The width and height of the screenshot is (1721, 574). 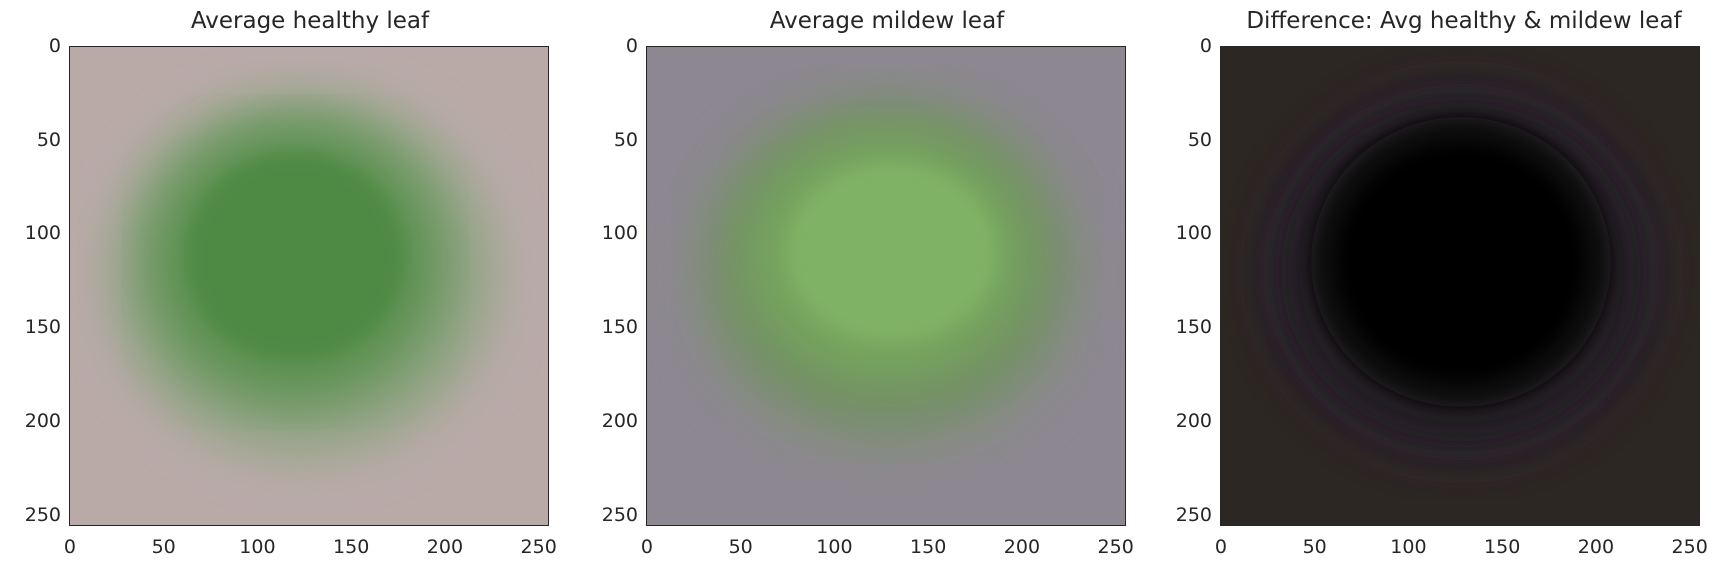 I want to click on panel-title: Difference: Avg healthy & mildew leaf, so click(x=1464, y=21).